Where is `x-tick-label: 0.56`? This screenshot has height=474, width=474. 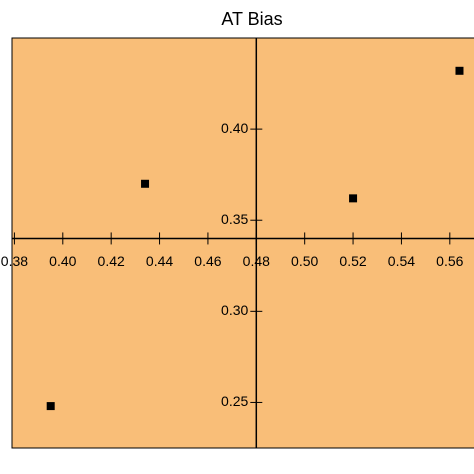
x-tick-label: 0.56 is located at coordinates (449, 261).